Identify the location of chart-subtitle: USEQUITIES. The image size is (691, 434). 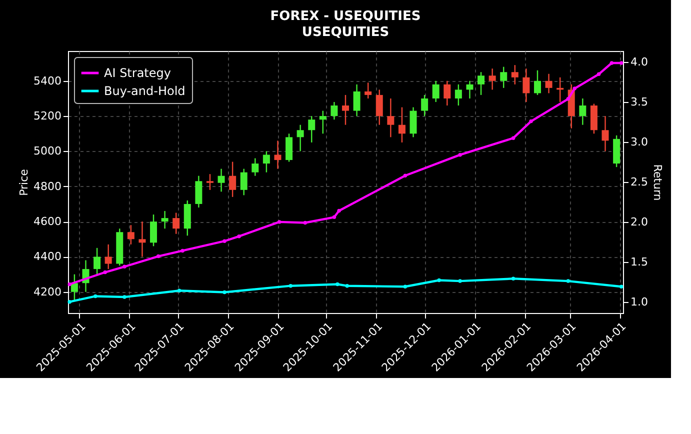
(346, 32).